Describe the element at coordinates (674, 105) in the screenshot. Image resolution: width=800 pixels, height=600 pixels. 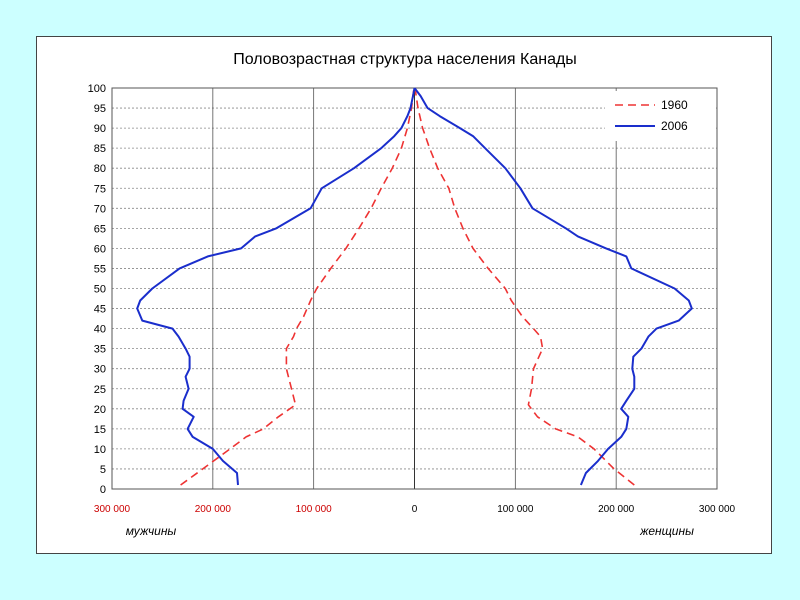
I see `legend-label-1960: 1960` at that location.